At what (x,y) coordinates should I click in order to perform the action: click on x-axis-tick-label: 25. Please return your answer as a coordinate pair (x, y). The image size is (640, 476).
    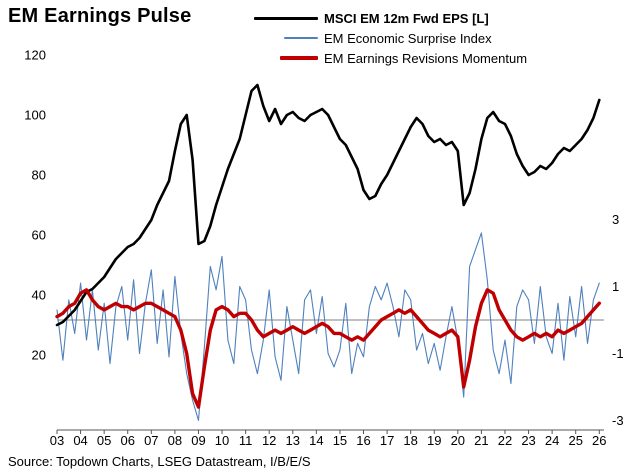
    Looking at the image, I should click on (575, 440).